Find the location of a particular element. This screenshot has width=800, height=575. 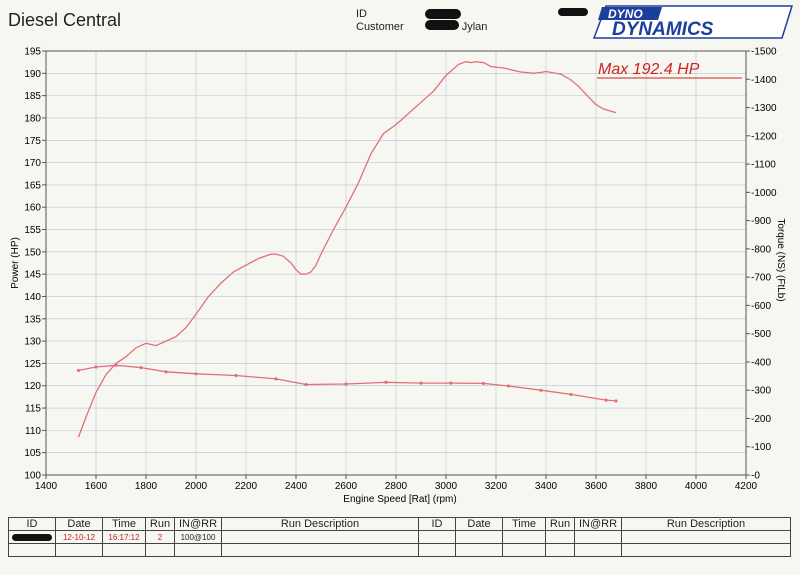

page-title: Diesel Central is located at coordinates (65, 20).